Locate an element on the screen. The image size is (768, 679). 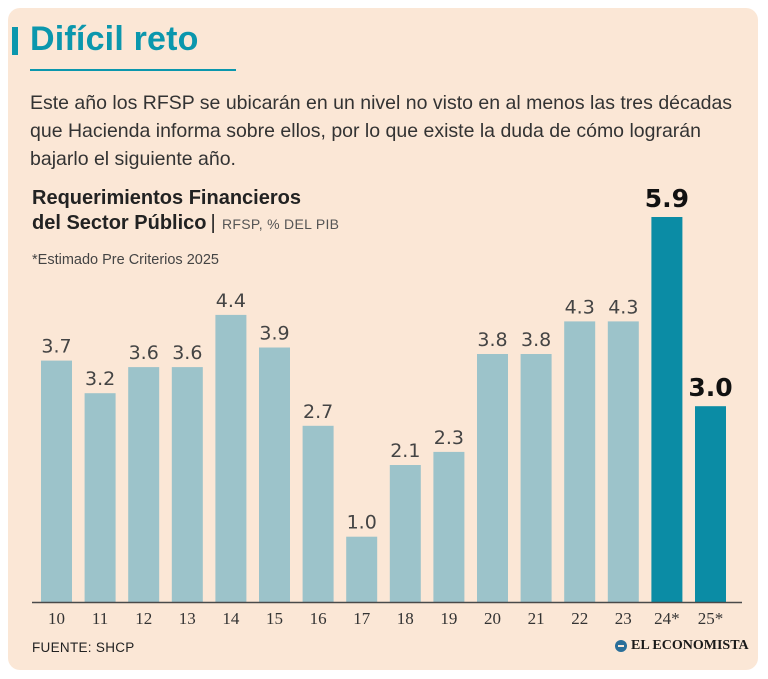
data-label-13: 3.6 is located at coordinates (187, 353).